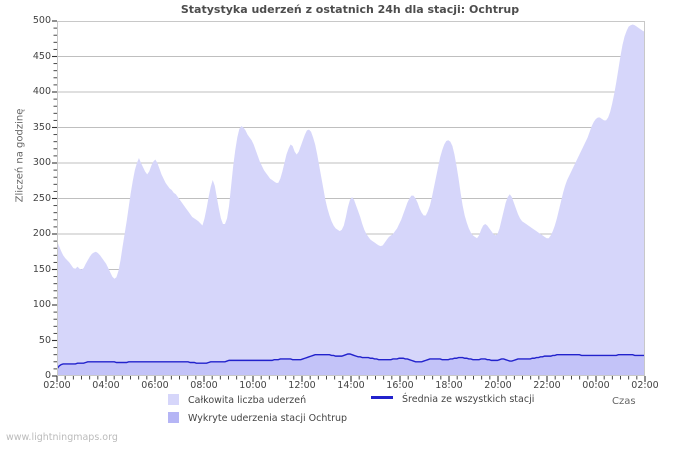 The height and width of the screenshot is (450, 700). I want to click on y-tick-label: 450, so click(41, 56).